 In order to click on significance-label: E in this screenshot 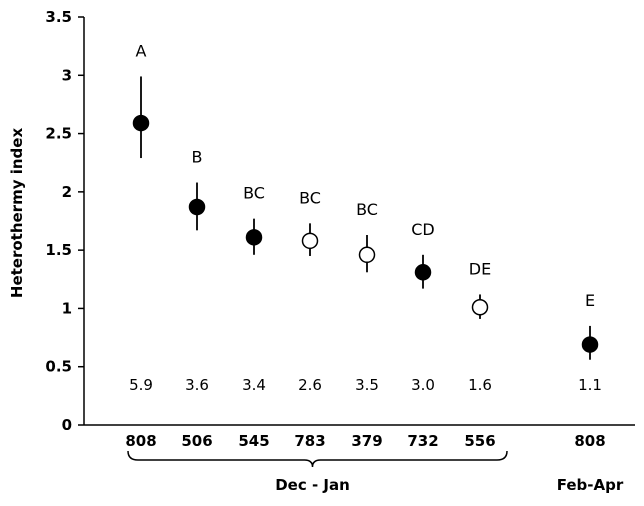, I will do `click(590, 300)`.